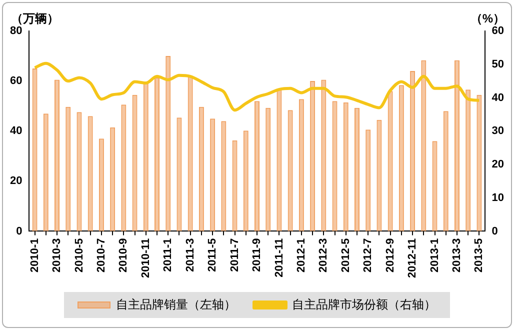 This screenshot has width=514, height=330. I want to click on x-tick-label: 2011-11, so click(279, 258).